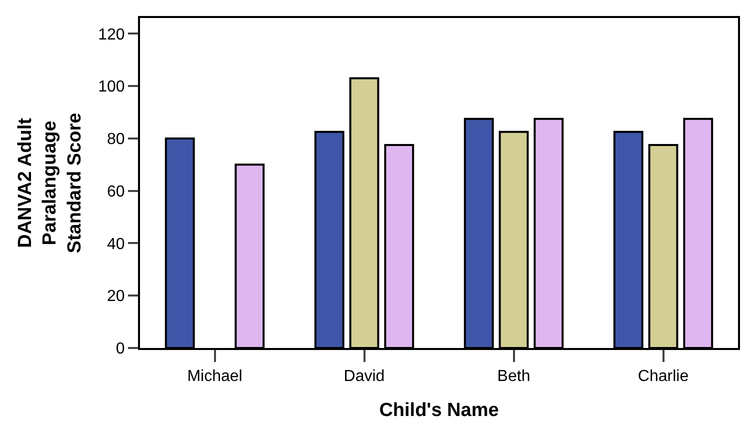 The image size is (744, 424). Describe the element at coordinates (116, 191) in the screenshot. I see `y-tick-label: 60` at that location.